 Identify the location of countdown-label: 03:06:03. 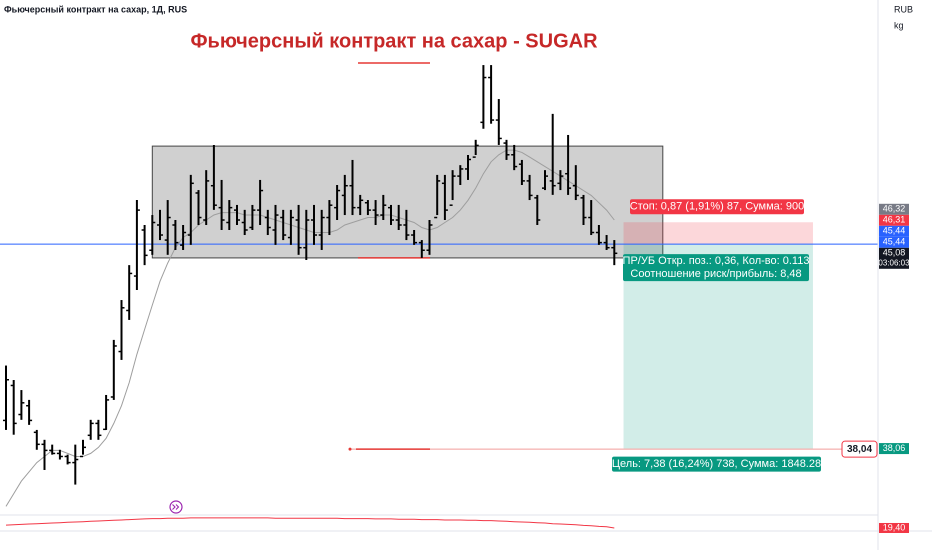
(894, 262).